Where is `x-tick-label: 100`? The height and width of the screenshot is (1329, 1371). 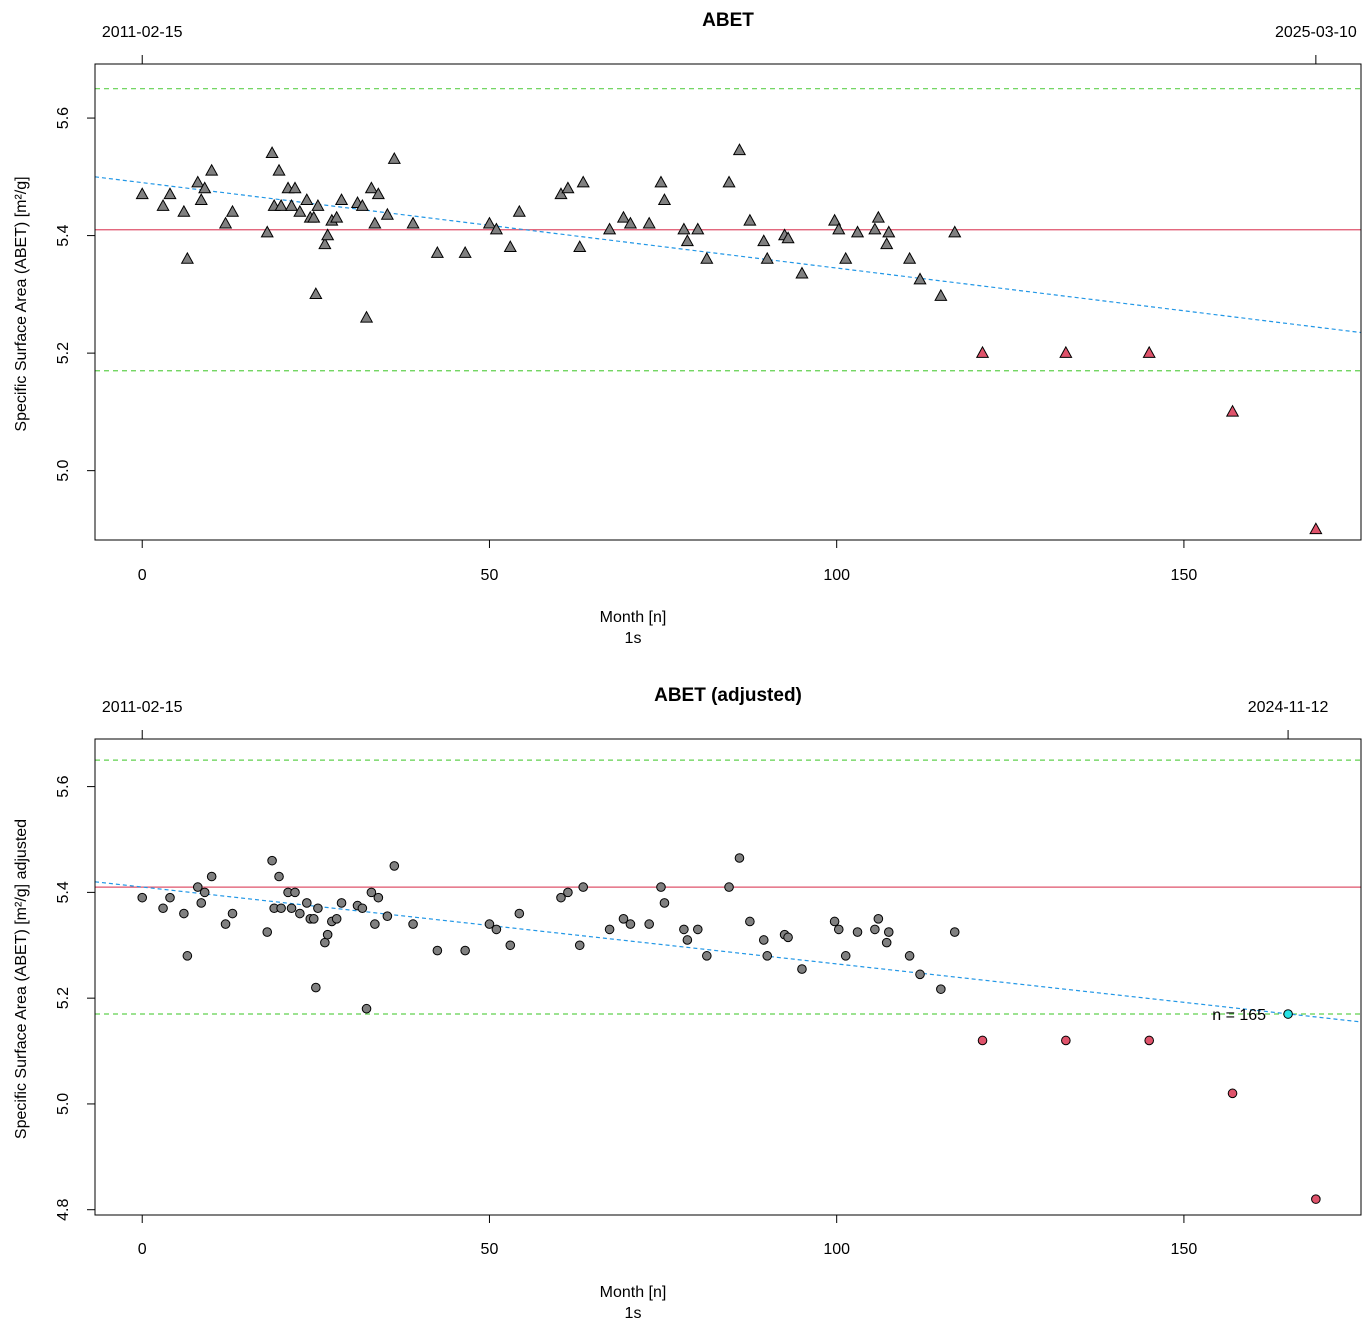
x-tick-label: 100 is located at coordinates (836, 1249).